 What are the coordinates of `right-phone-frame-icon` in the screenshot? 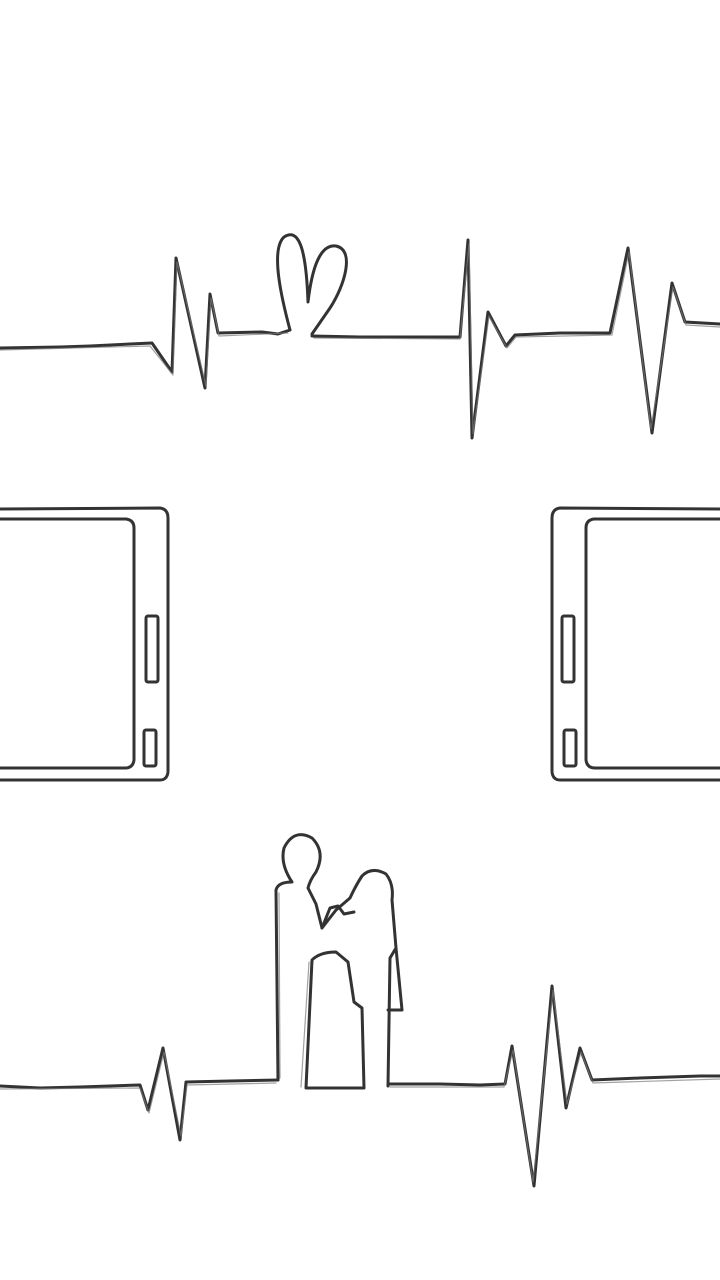 It's located at (635, 644).